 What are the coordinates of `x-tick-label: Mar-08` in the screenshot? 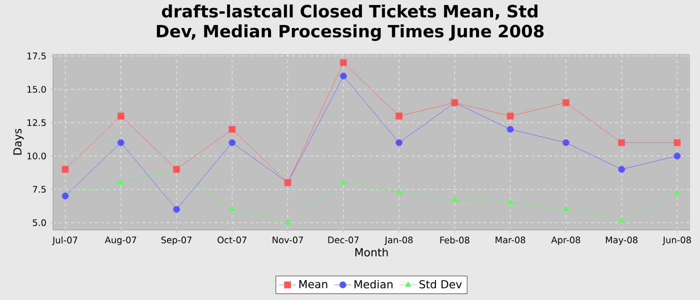 It's located at (511, 240).